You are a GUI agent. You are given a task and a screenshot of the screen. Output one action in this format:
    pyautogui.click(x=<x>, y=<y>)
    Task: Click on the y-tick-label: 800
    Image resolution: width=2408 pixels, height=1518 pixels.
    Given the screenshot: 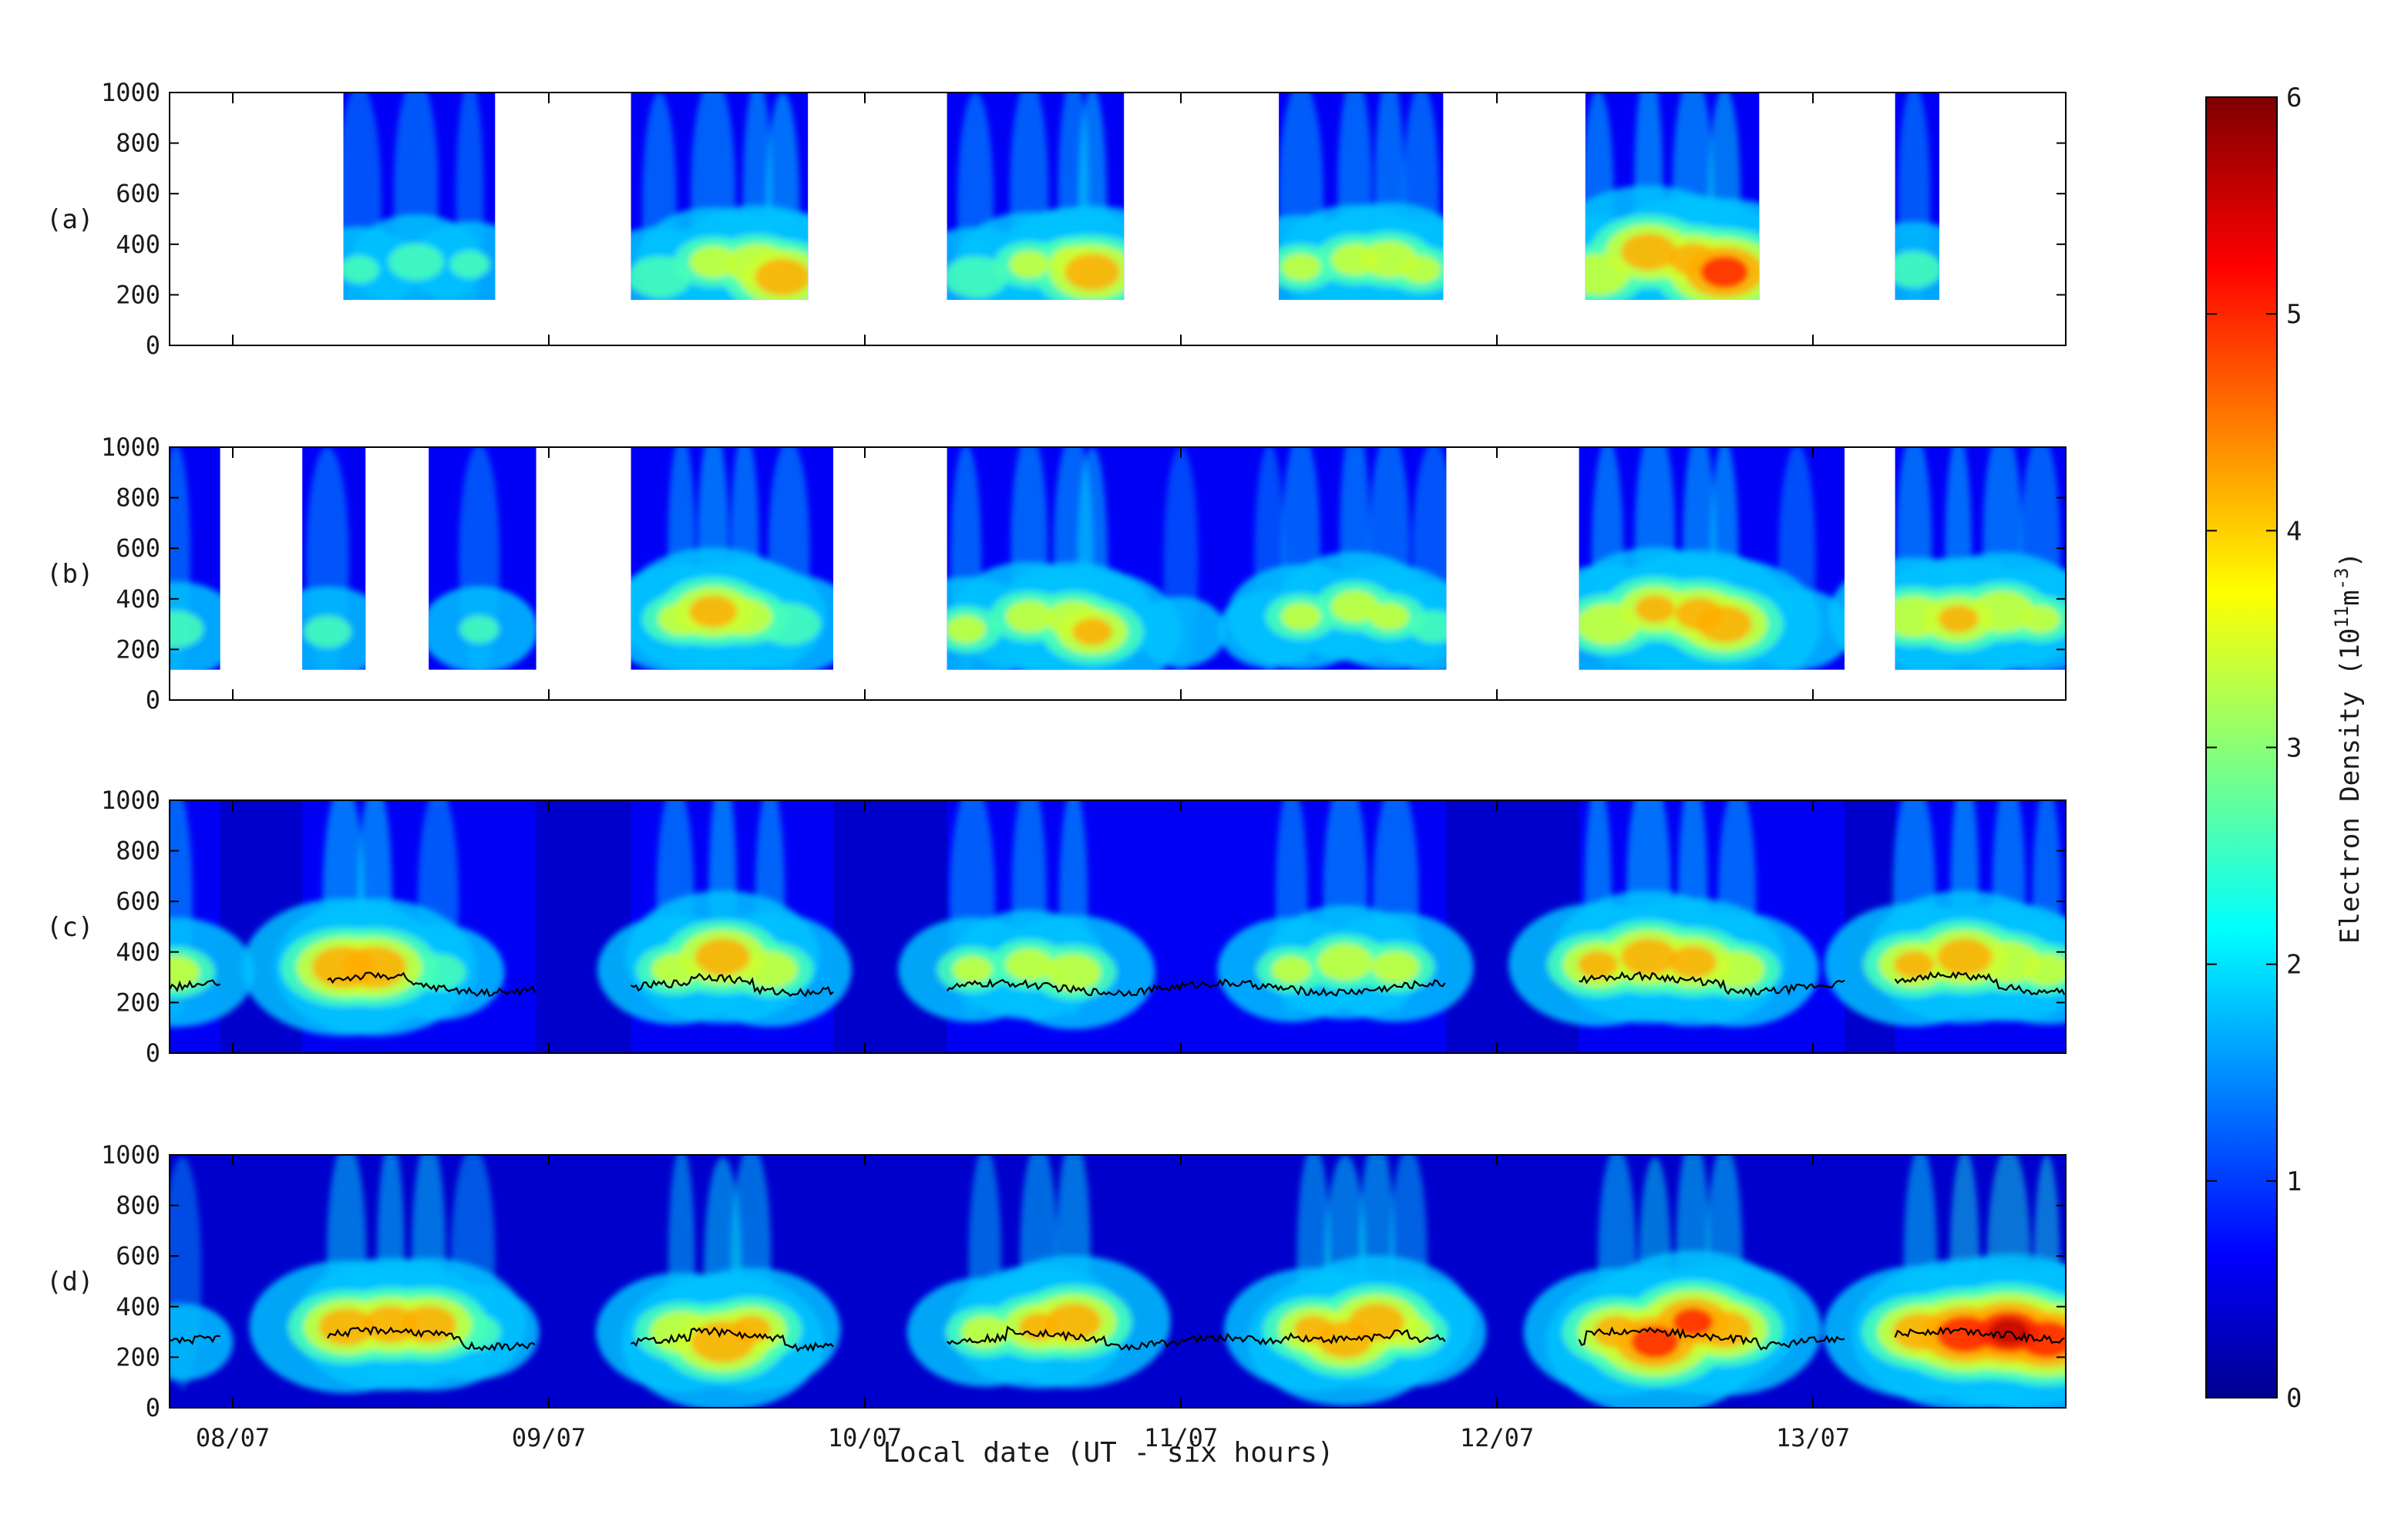 What is the action you would take?
    pyautogui.click(x=138, y=1205)
    